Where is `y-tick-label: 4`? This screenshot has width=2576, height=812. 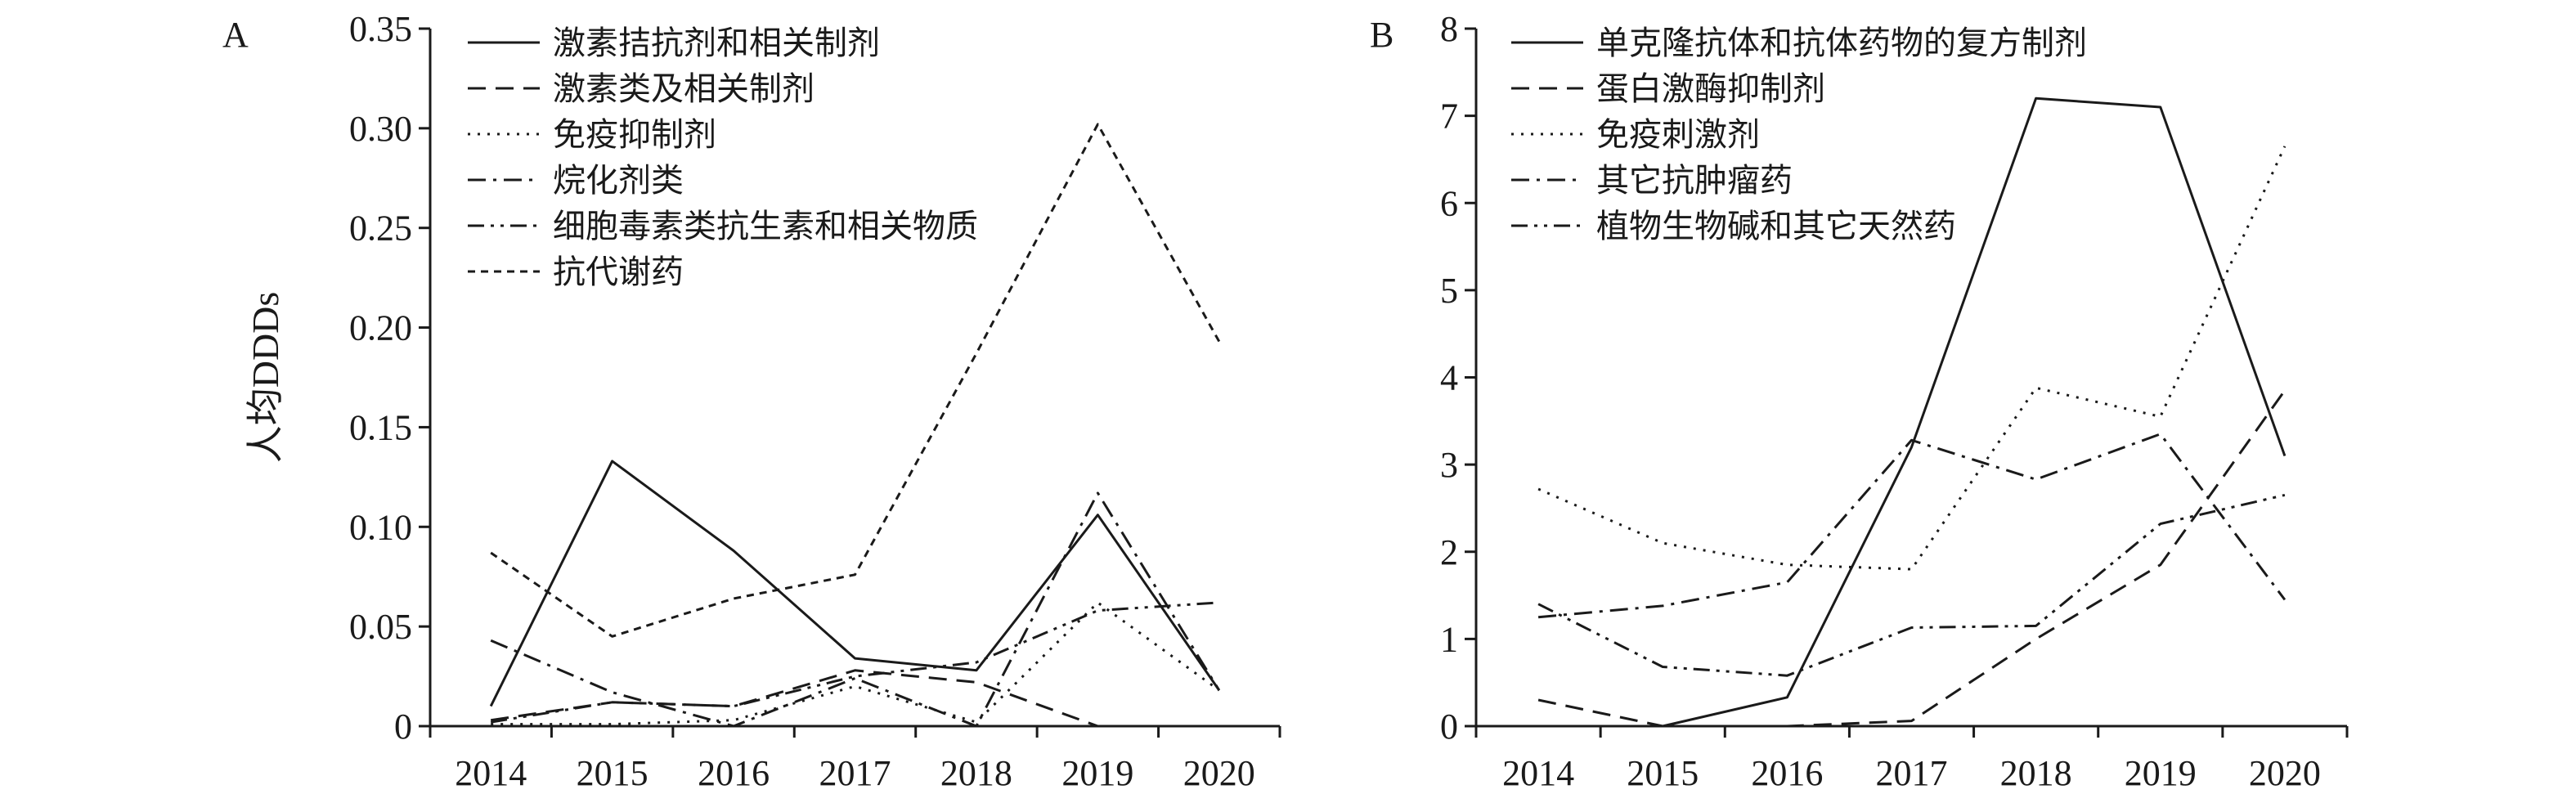
y-tick-label: 4 is located at coordinates (1449, 378).